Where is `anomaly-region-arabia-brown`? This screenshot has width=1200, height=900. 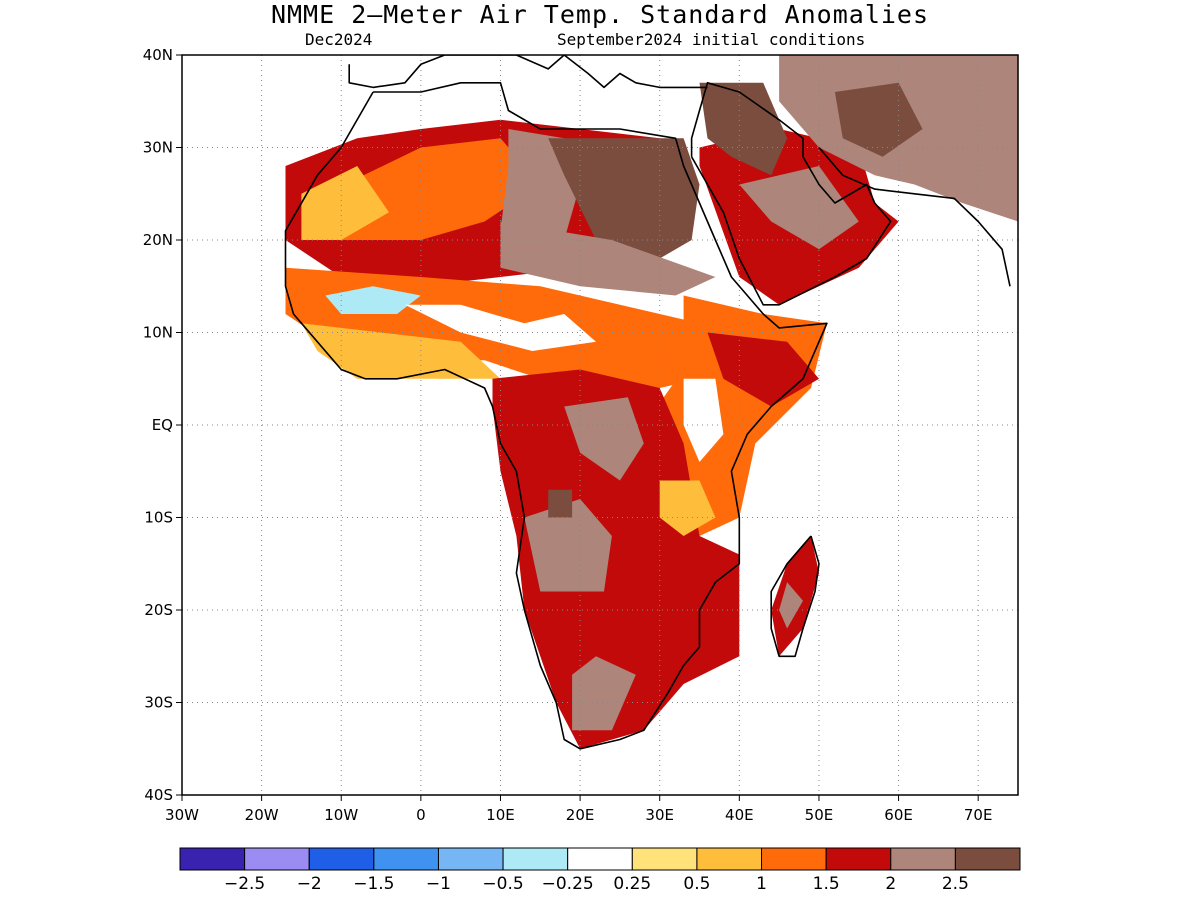 anomaly-region-arabia-brown is located at coordinates (743, 129).